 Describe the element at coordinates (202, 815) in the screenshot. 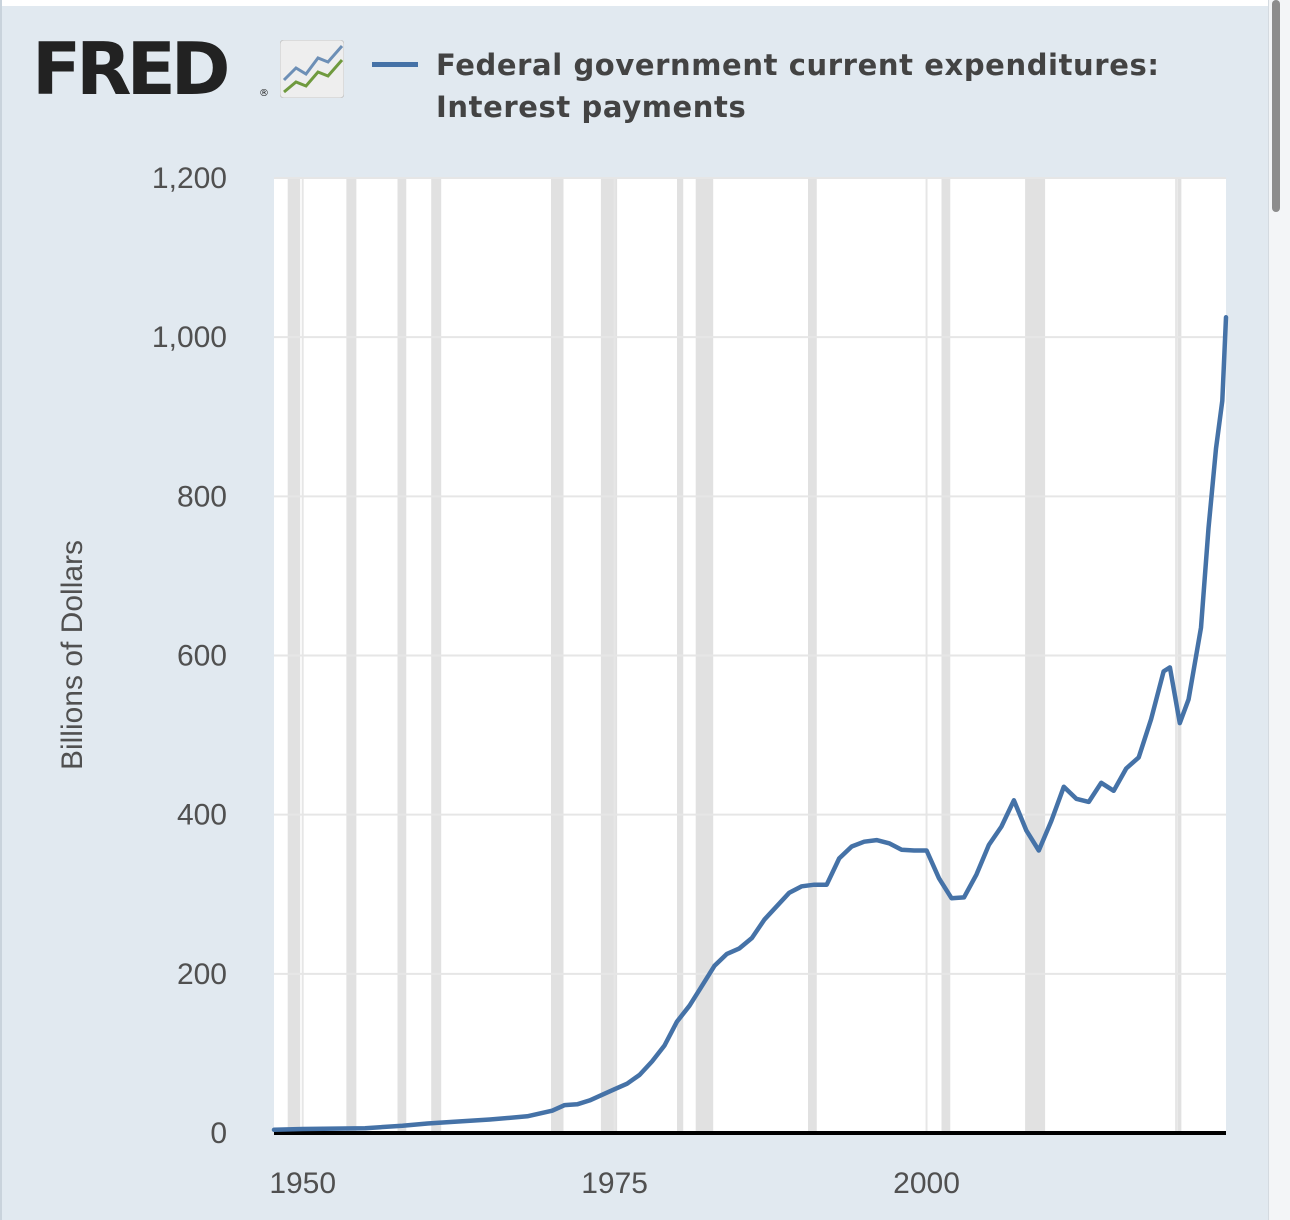

I see `y-tick-label: 400` at that location.